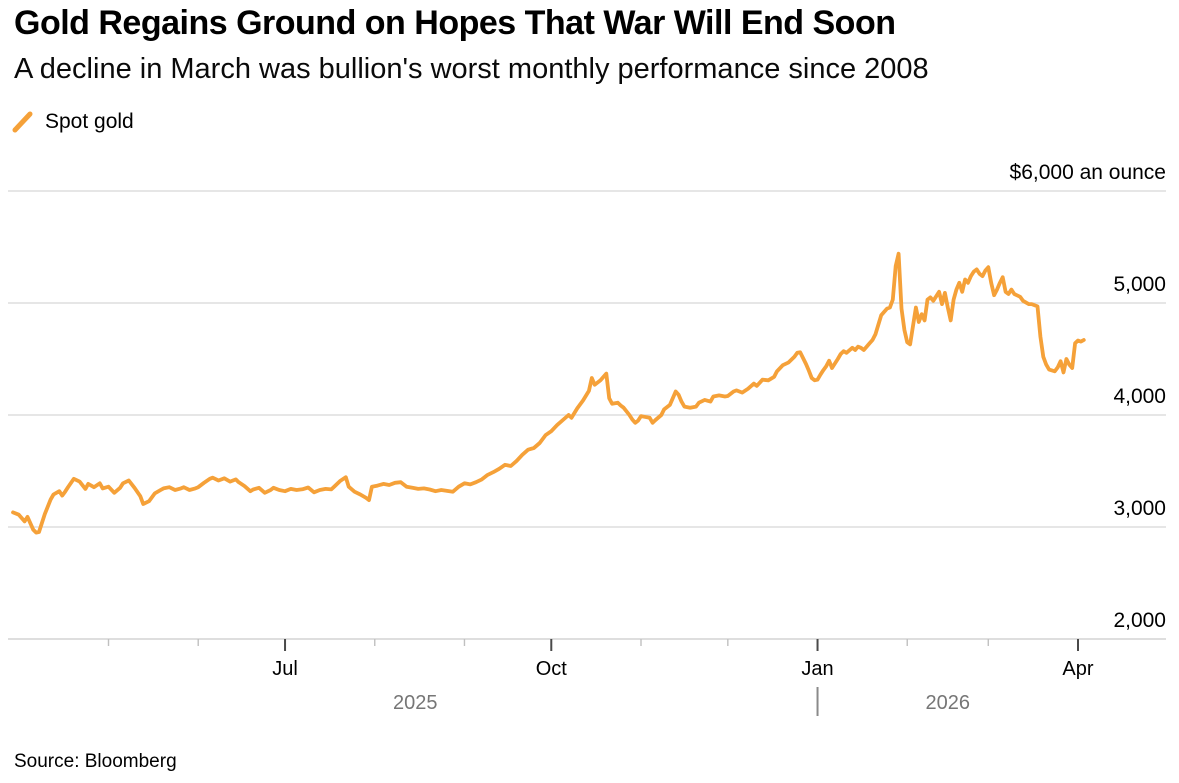 Image resolution: width=1179 pixels, height=783 pixels. I want to click on y-axis-label-3000: 3,000, so click(1139, 508).